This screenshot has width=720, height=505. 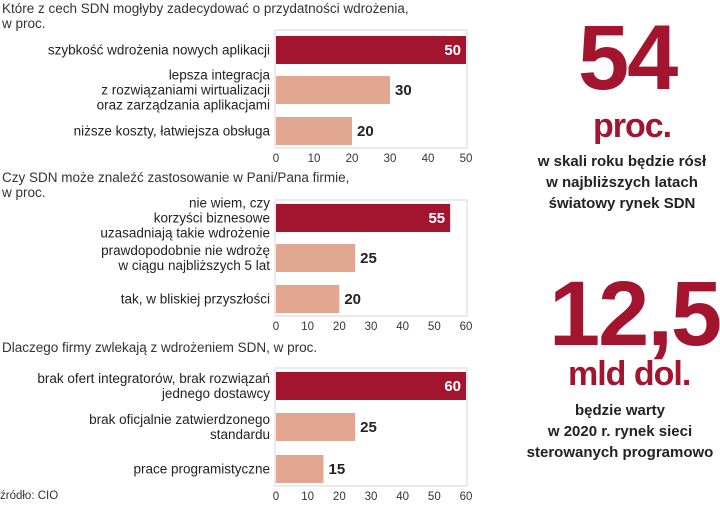 I want to click on chart-3-frame, so click(x=371, y=427).